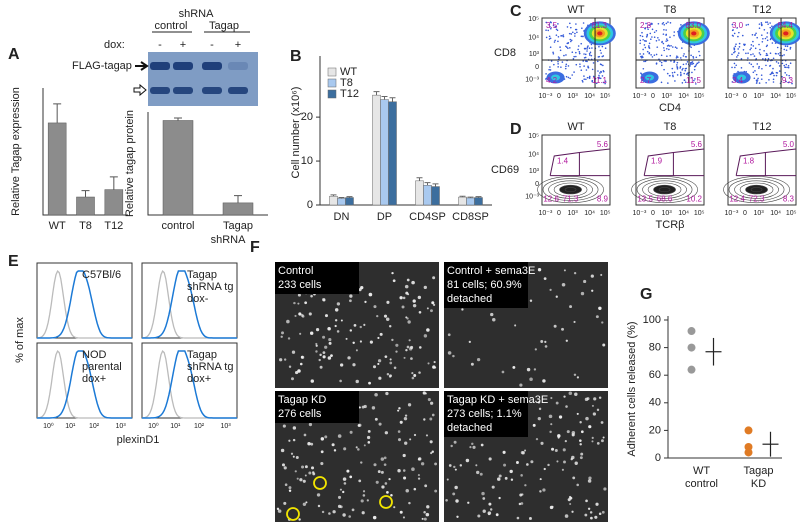  I want to click on legend-swatch, so click(332, 72).